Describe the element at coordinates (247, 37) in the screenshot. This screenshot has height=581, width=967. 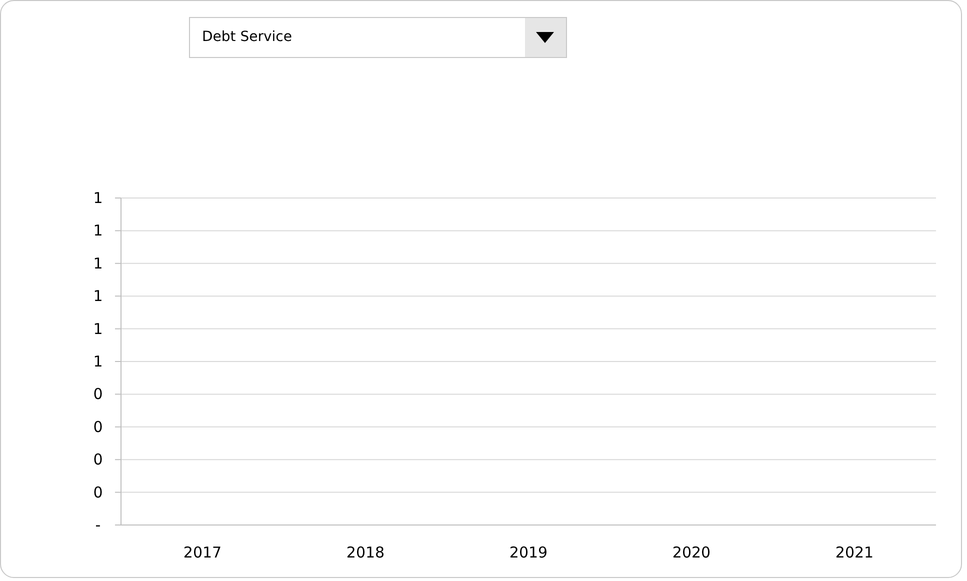
I see `chart-title: Debt Service` at that location.